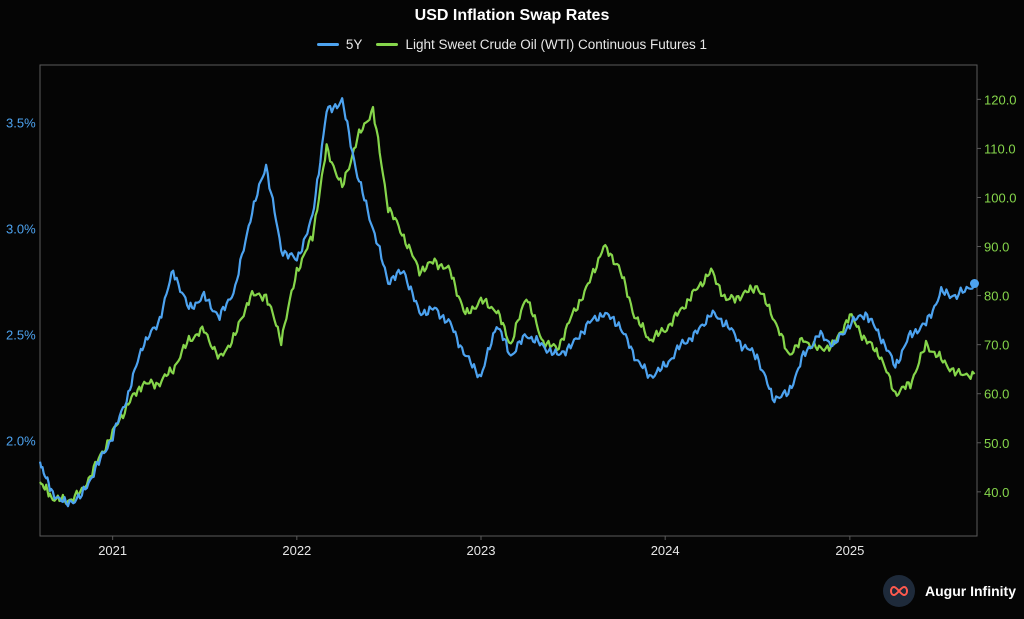 The height and width of the screenshot is (619, 1024). I want to click on right-tick-label: 40.0, so click(996, 492).